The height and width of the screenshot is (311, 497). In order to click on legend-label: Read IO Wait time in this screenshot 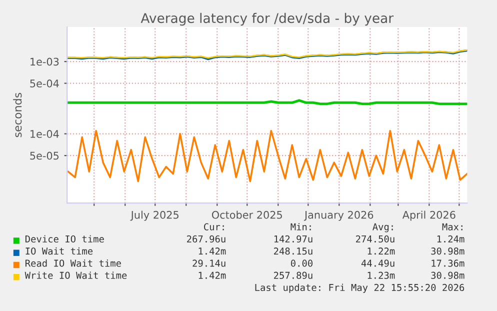, I will do `click(73, 263)`.